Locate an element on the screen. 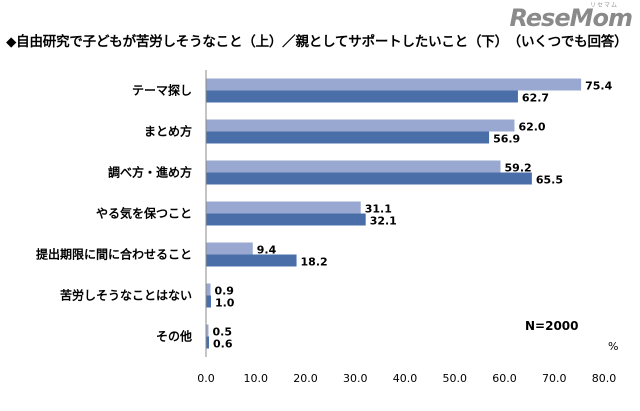 This screenshot has height=411, width=640. value-label: 32.1 is located at coordinates (383, 221).